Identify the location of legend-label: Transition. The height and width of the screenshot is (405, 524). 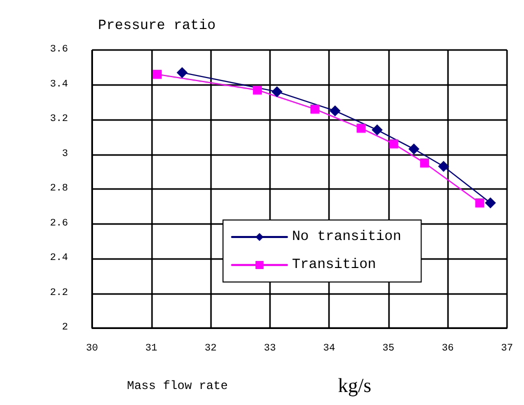
(334, 265).